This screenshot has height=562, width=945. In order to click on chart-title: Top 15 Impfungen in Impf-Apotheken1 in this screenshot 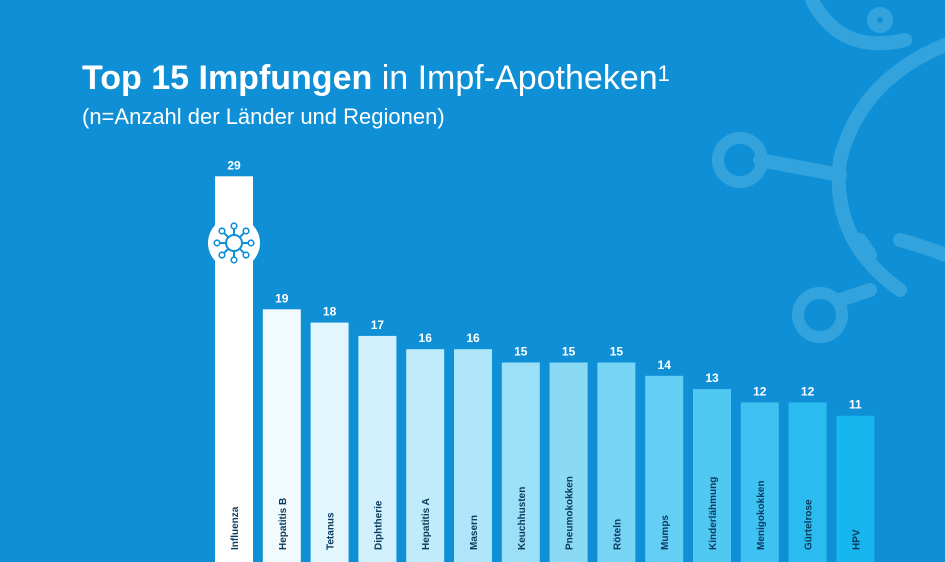, I will do `click(376, 78)`.